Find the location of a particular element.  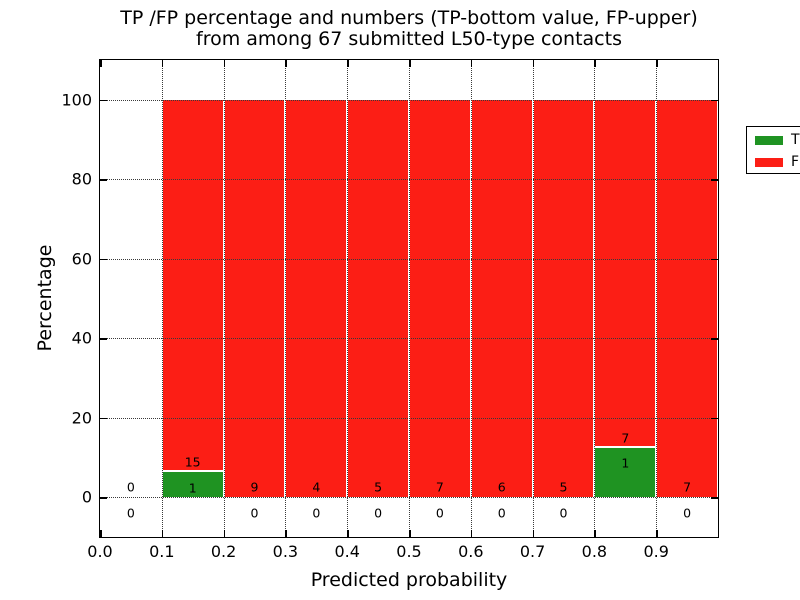

x-tick-label: 0.1 is located at coordinates (162, 551).